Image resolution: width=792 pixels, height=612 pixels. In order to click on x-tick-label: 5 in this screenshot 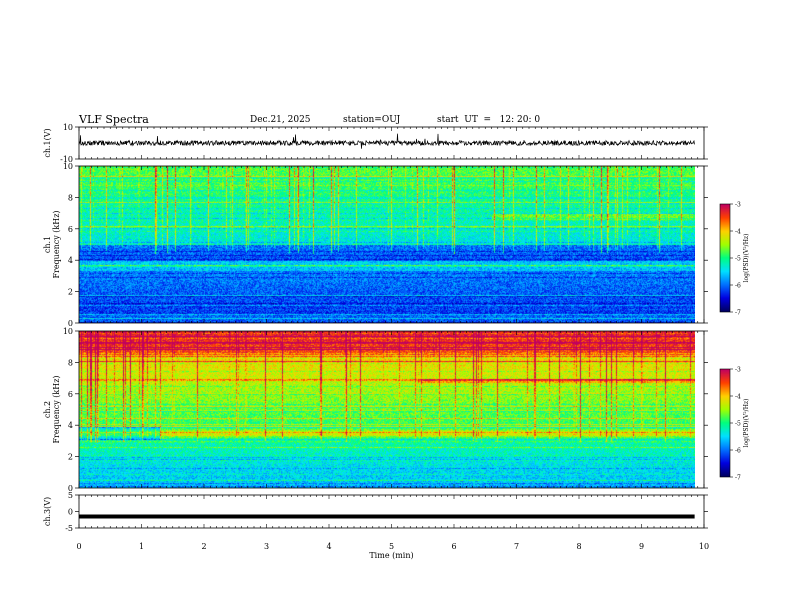, I will do `click(391, 546)`.